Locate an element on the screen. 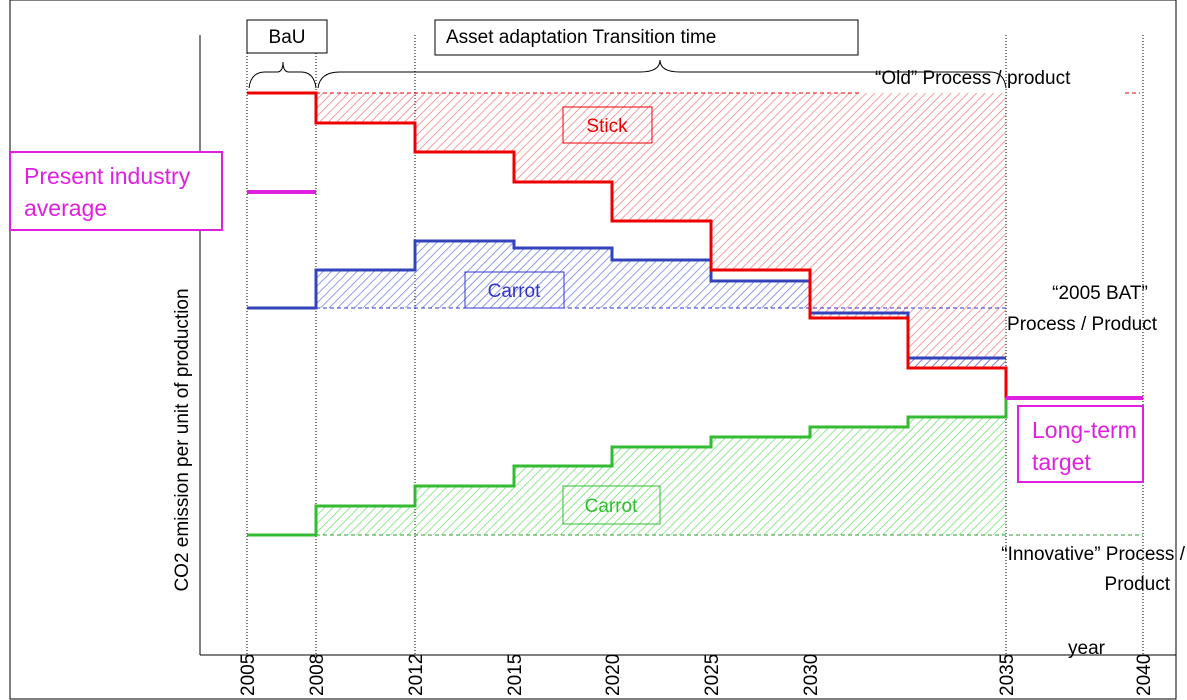  year-label: 2035 is located at coordinates (1007, 675).